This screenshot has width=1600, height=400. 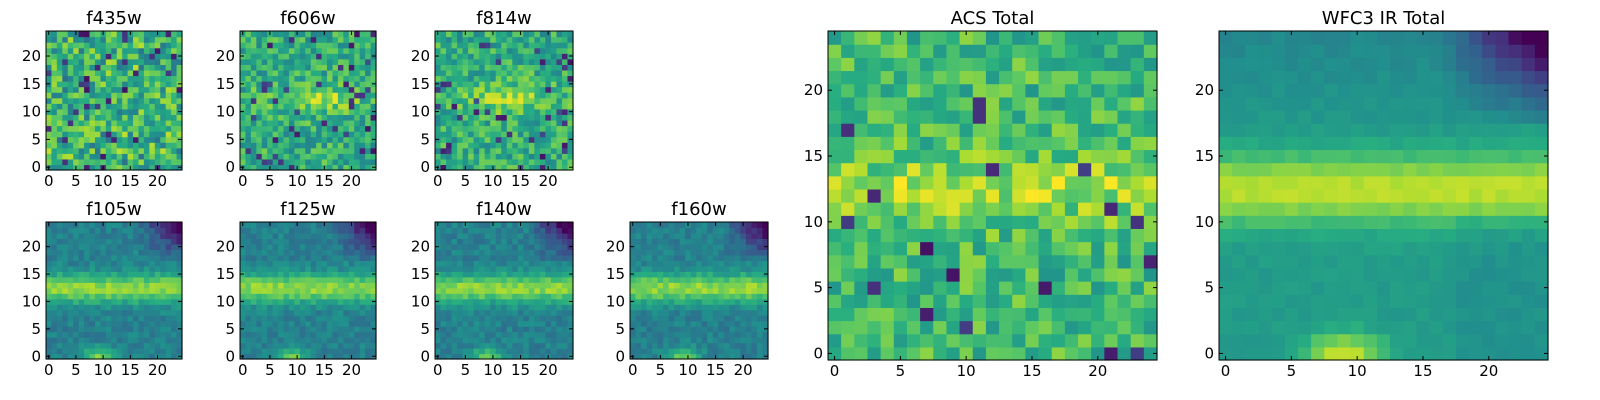 I want to click on y-tick-label: 10, so click(x=31, y=112).